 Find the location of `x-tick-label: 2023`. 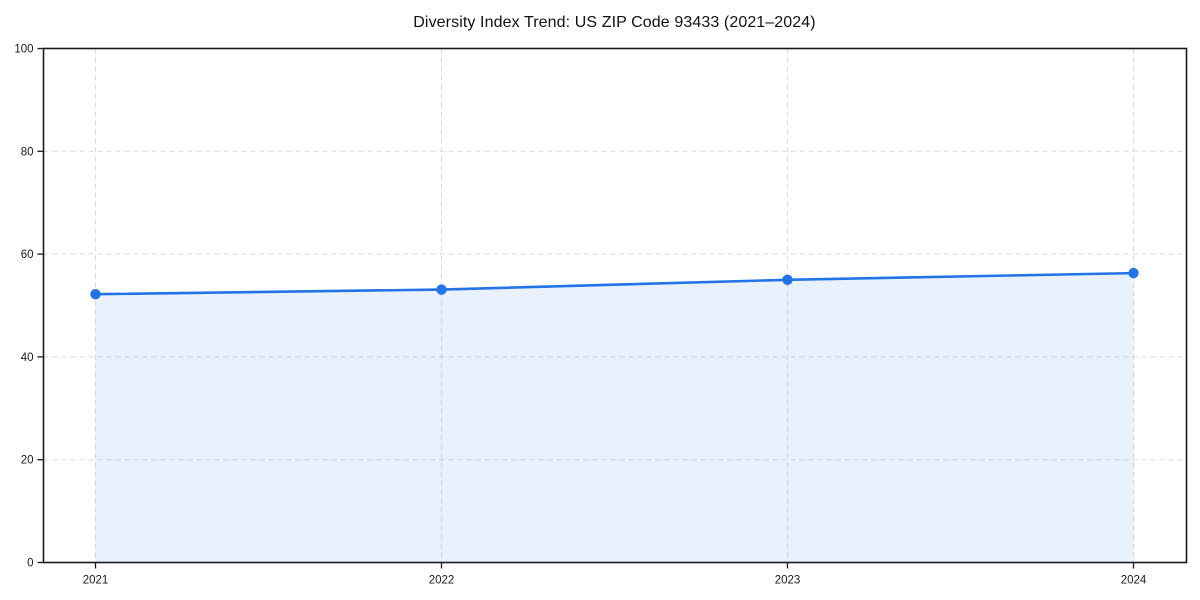

x-tick-label: 2023 is located at coordinates (788, 581).